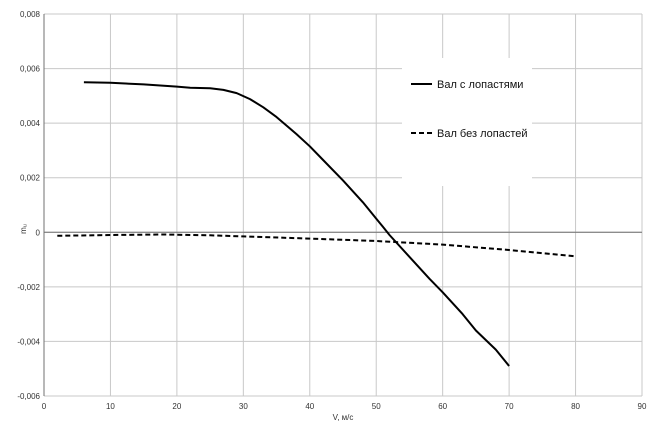  What do you see at coordinates (243, 406) in the screenshot?
I see `x-tick-label: 30` at bounding box center [243, 406].